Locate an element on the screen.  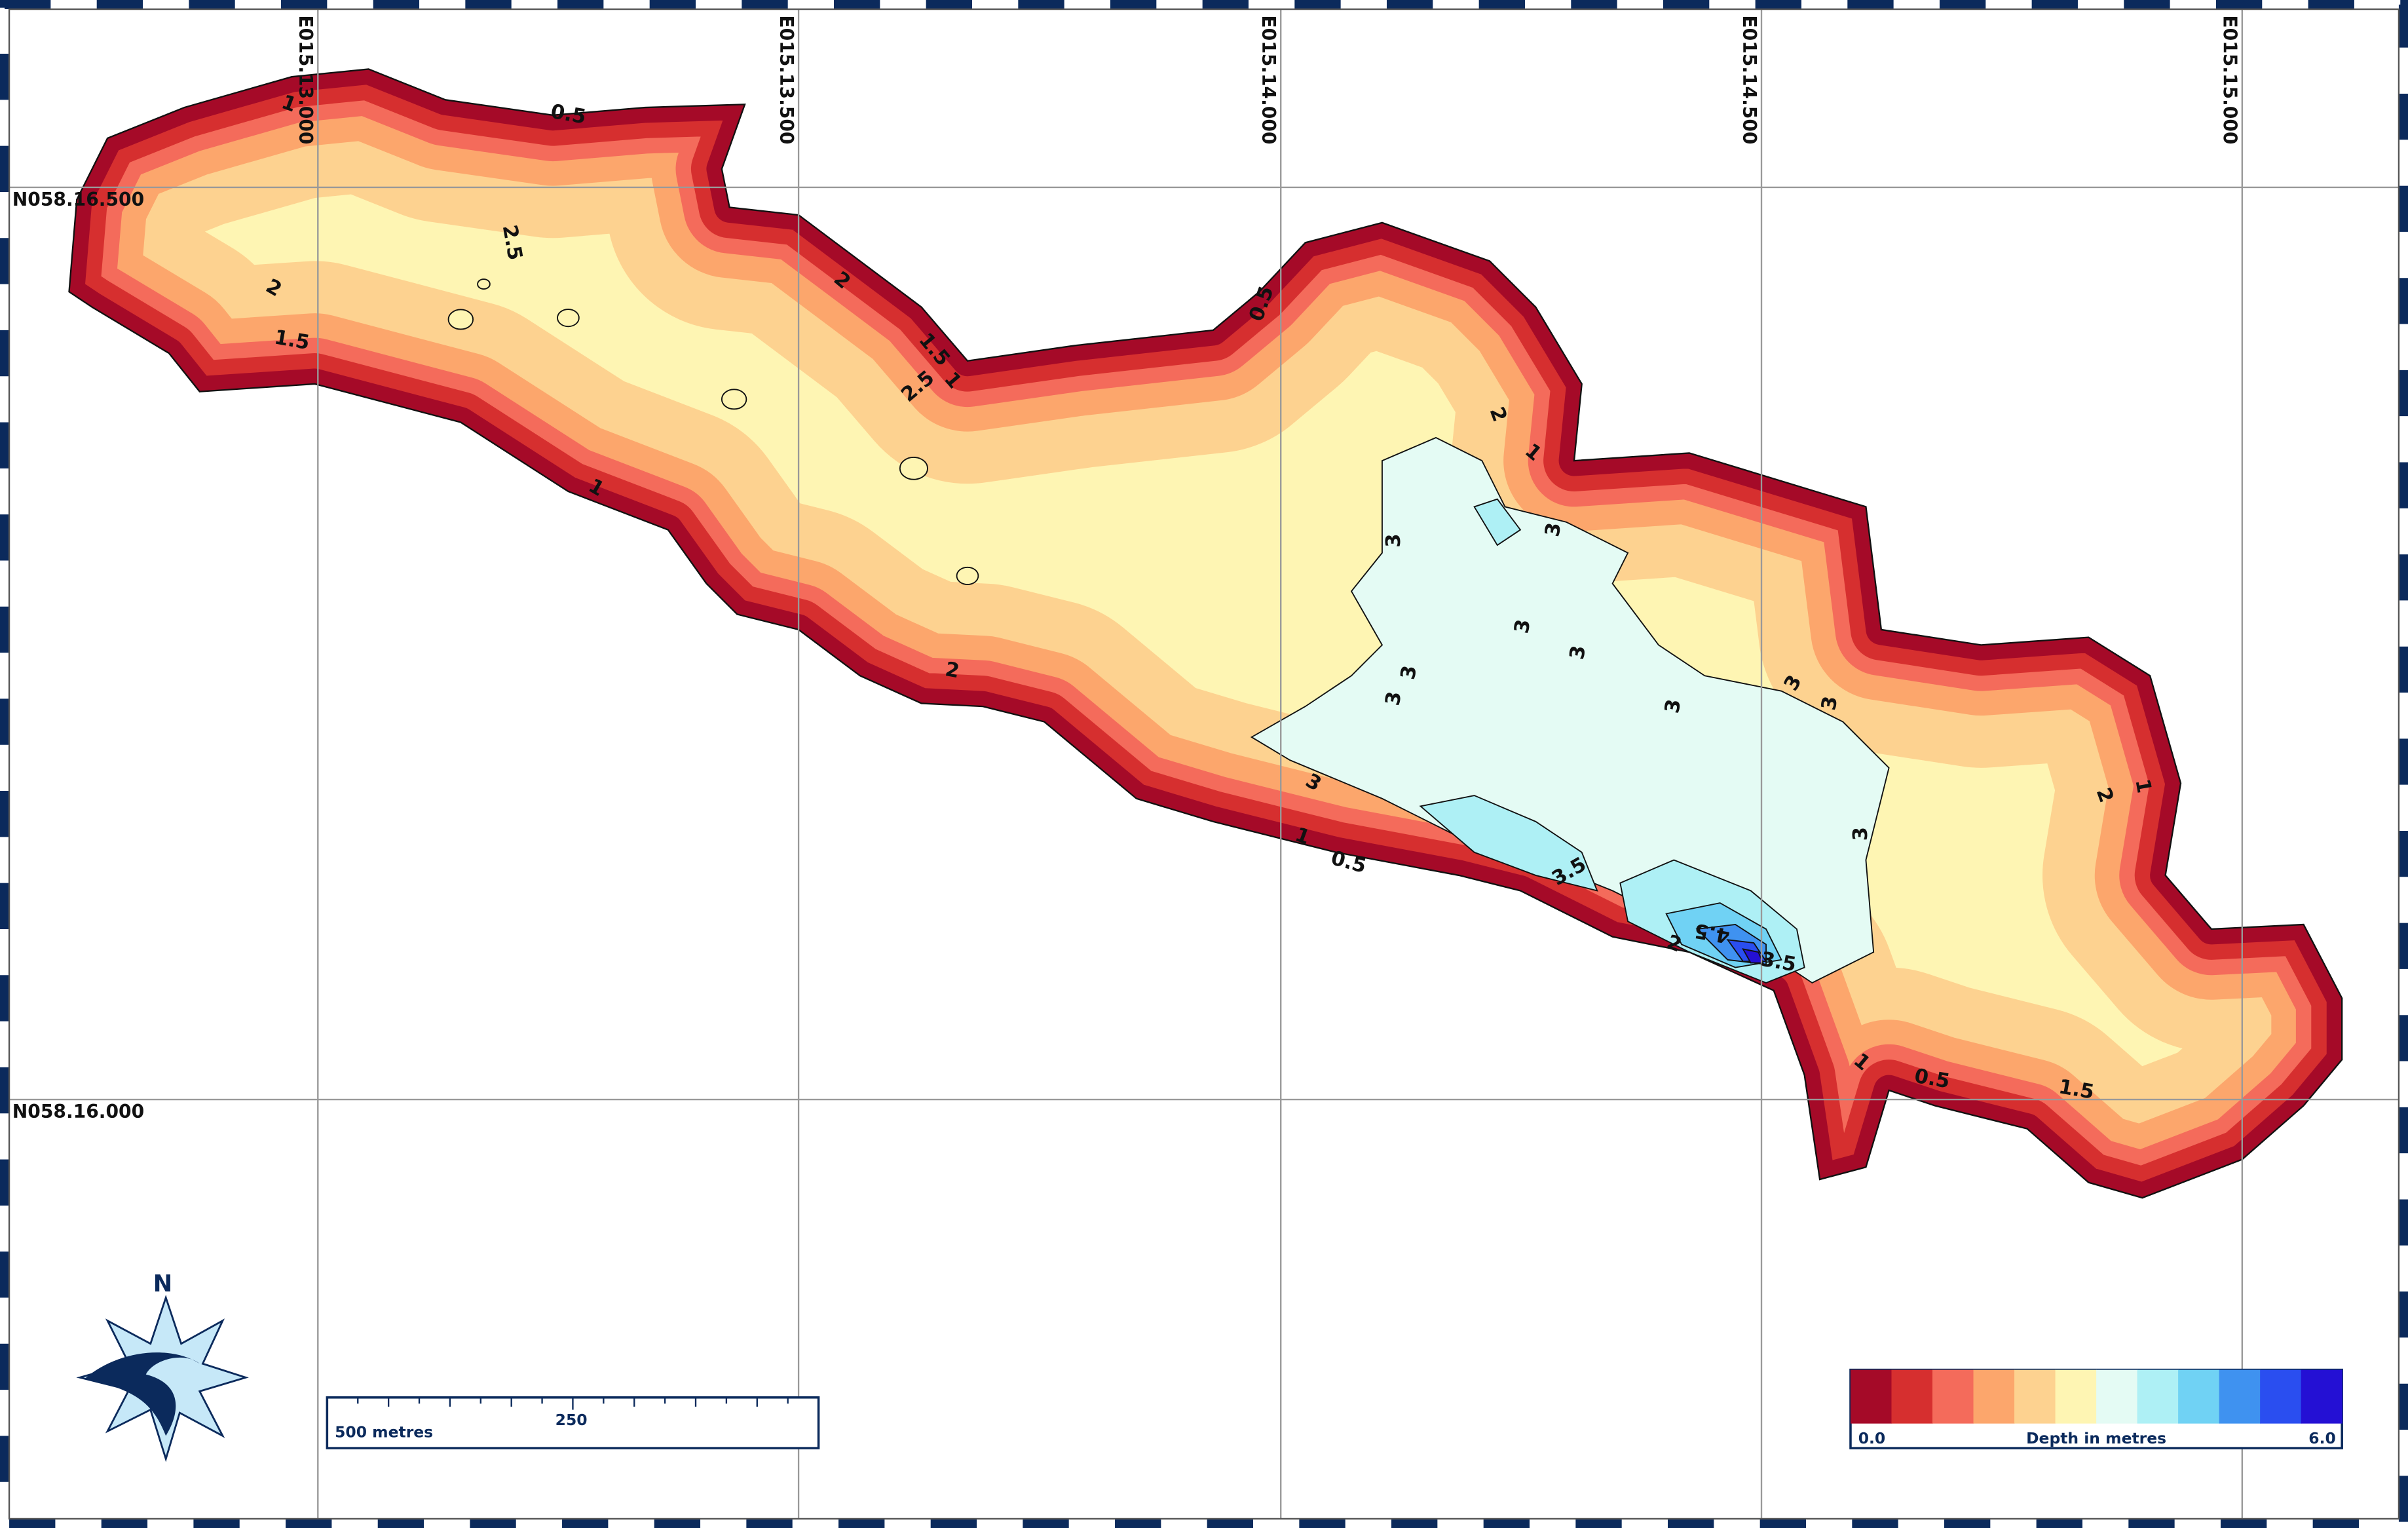
compass-rose: N is located at coordinates (162, 1366).